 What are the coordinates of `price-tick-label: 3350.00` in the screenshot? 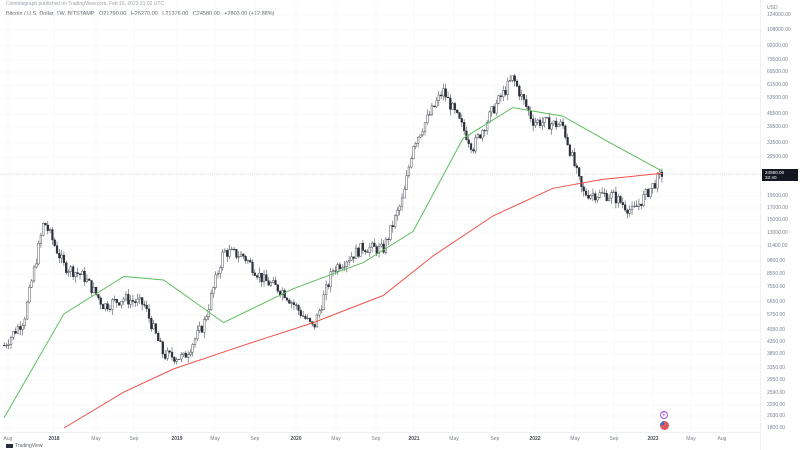 It's located at (776, 368).